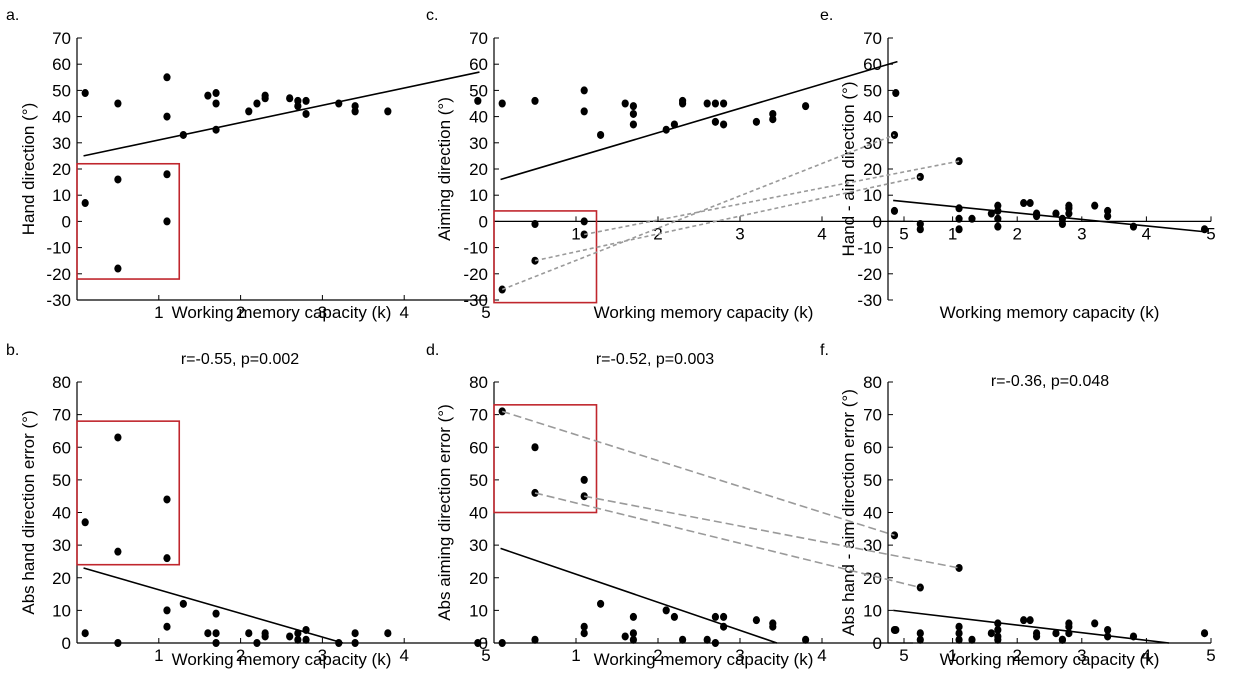  I want to click on x-tick-label: 1, so click(575, 655).